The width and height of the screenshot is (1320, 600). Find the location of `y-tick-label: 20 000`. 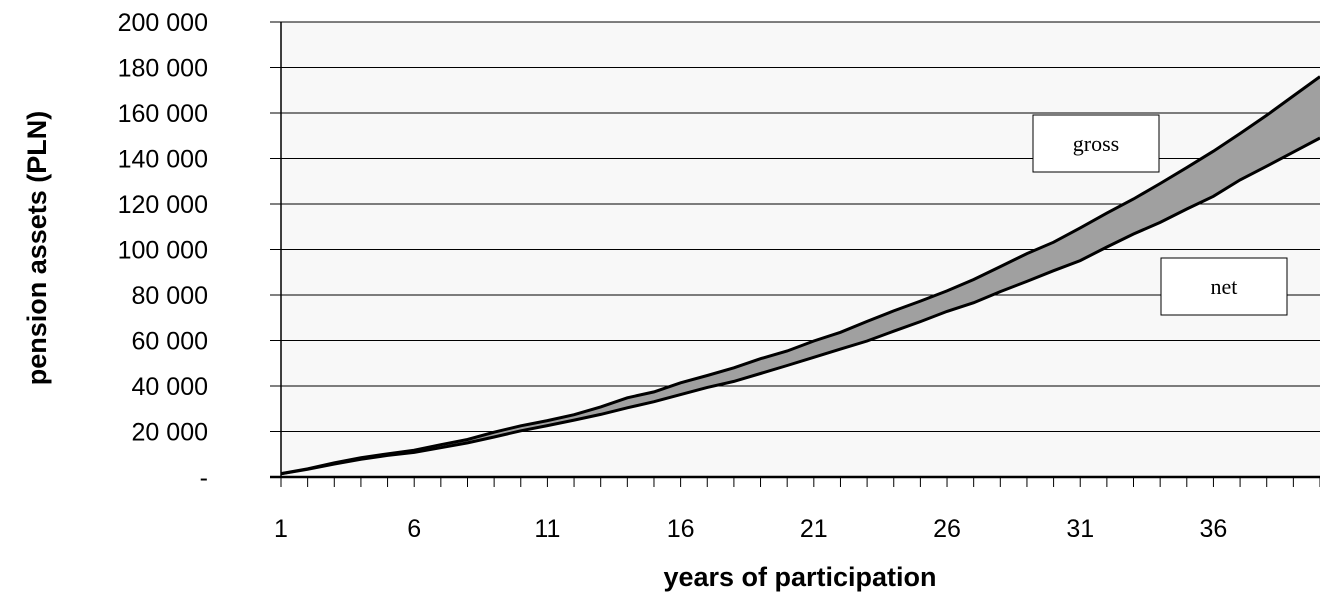

y-tick-label: 20 000 is located at coordinates (170, 433).